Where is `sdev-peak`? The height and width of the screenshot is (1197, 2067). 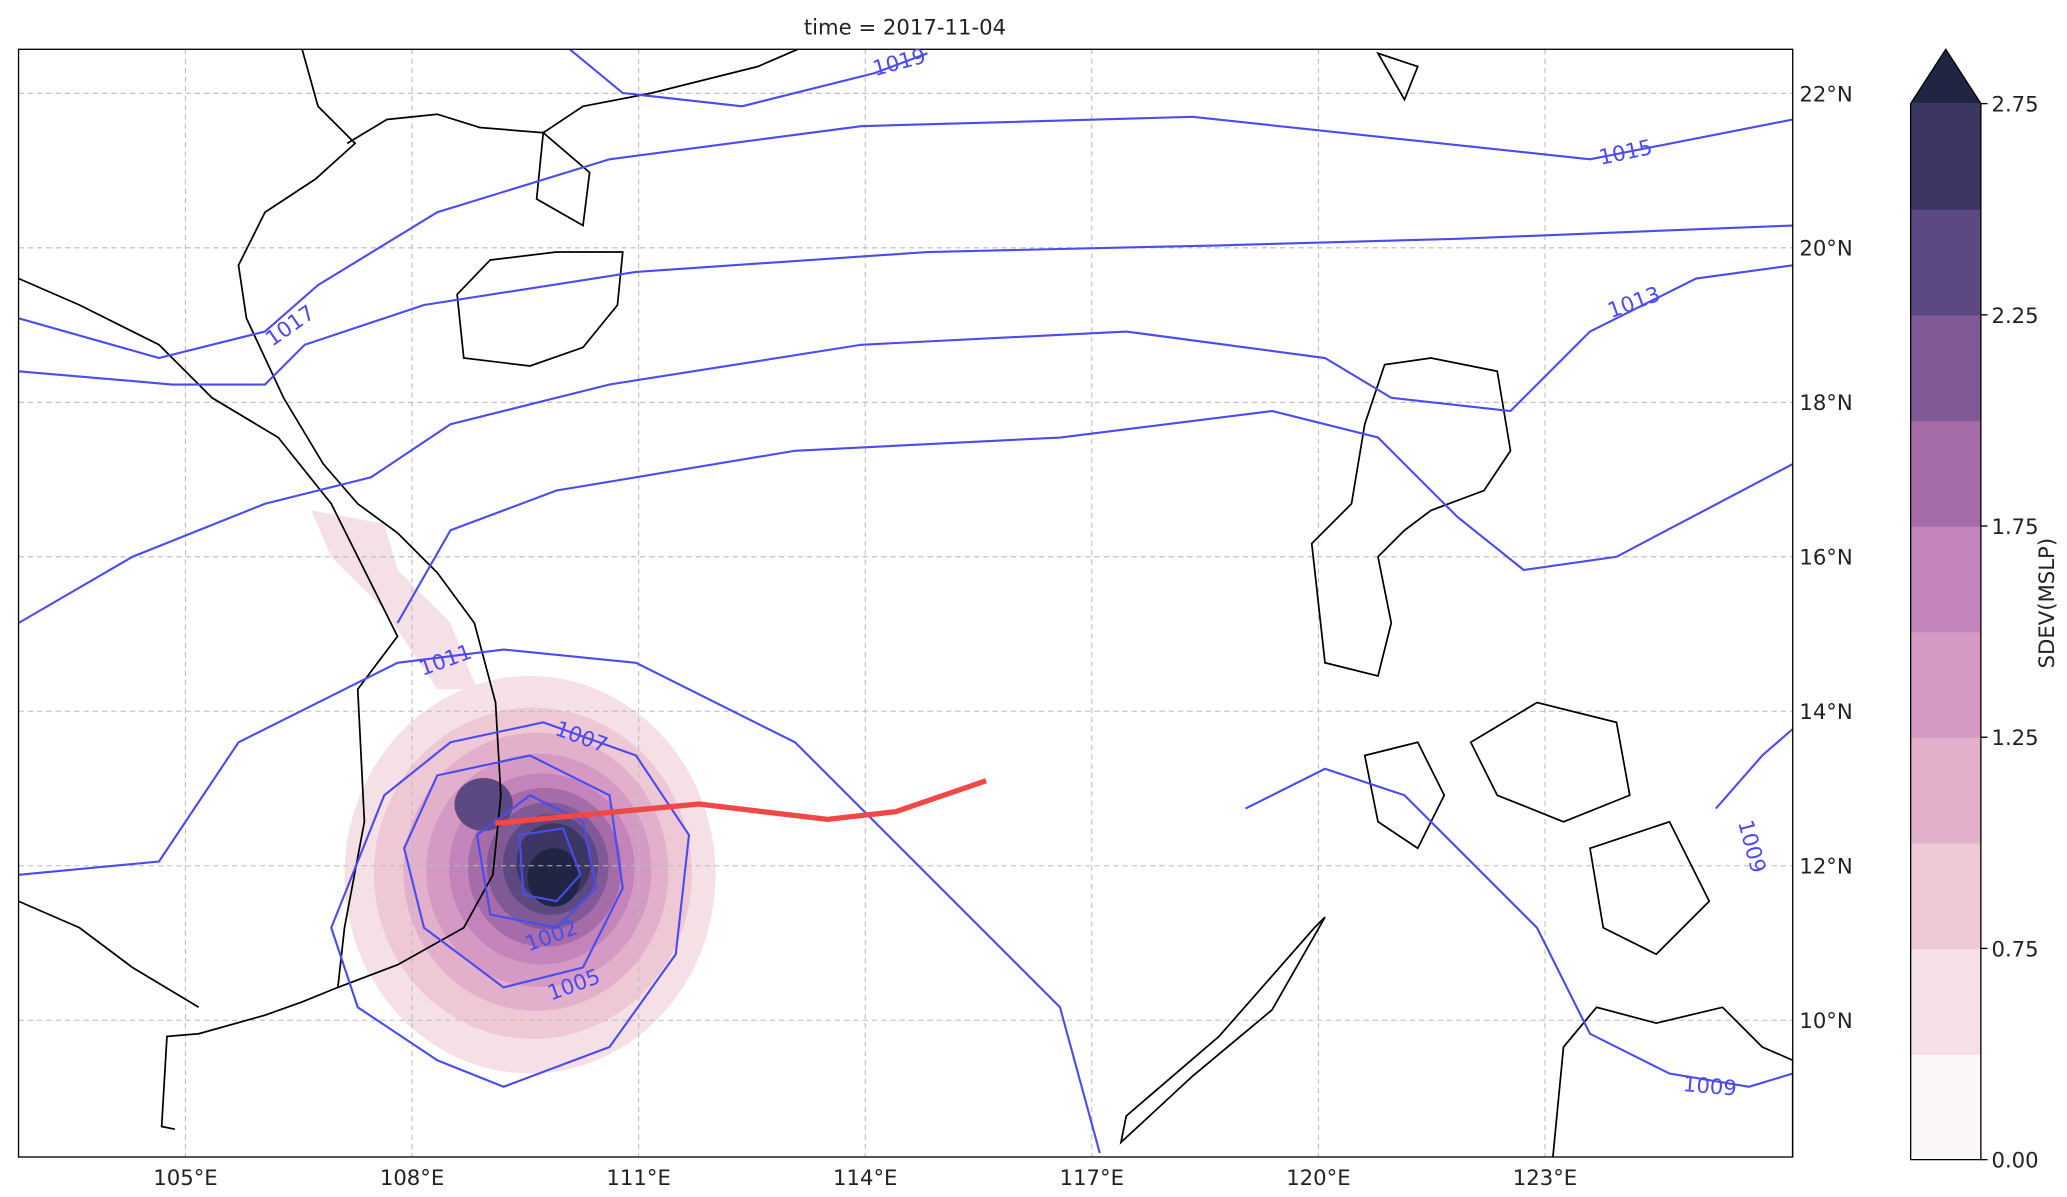
sdev-peak is located at coordinates (554, 877).